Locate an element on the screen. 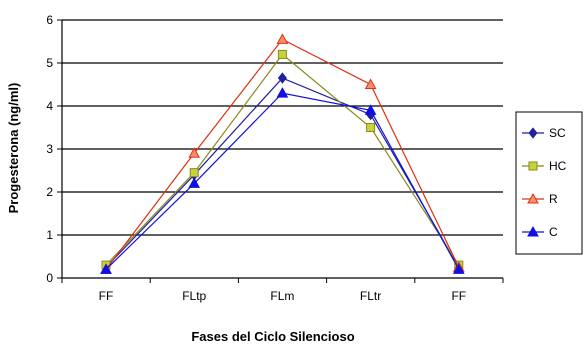 This screenshot has height=351, width=586. y-tick-label: 3 is located at coordinates (49, 149).